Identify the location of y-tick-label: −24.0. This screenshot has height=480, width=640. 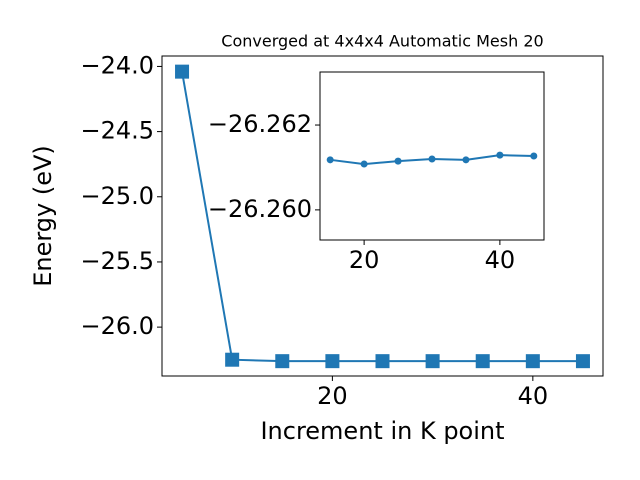
(117, 65).